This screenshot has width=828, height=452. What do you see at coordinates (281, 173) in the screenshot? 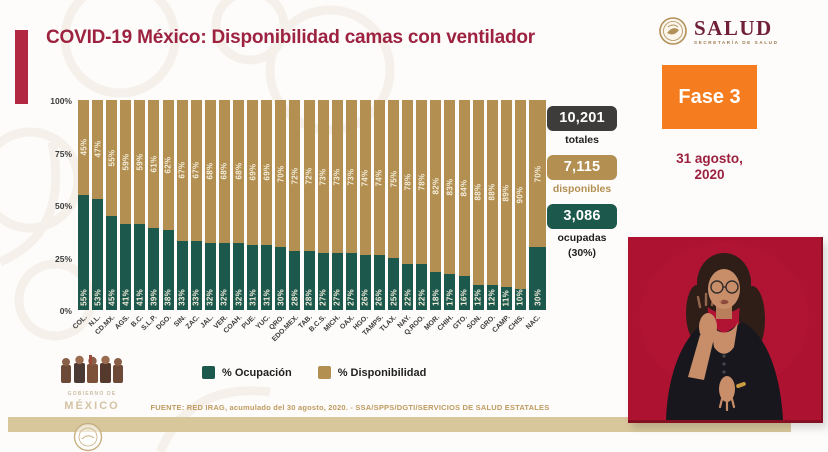
I see `disponibilidad-label: 70%` at bounding box center [281, 173].